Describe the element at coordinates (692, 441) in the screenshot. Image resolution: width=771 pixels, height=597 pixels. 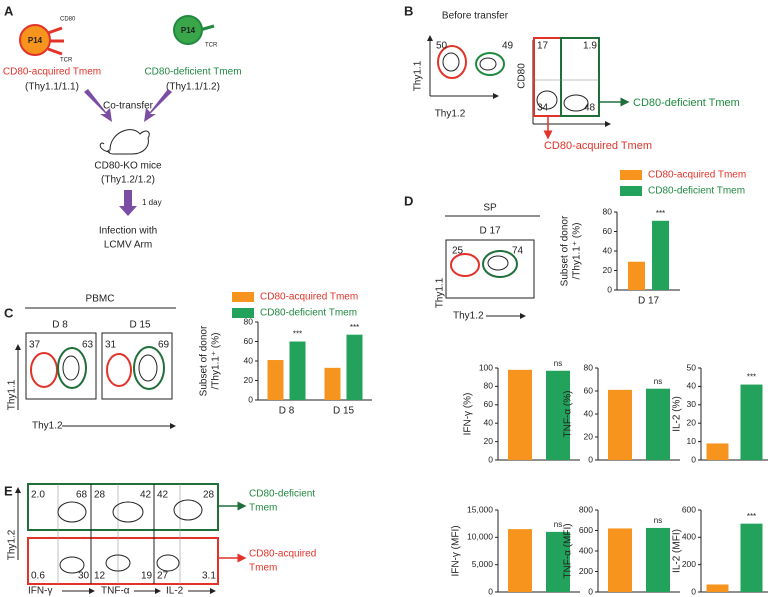
I see `y-tick-label: 10` at that location.